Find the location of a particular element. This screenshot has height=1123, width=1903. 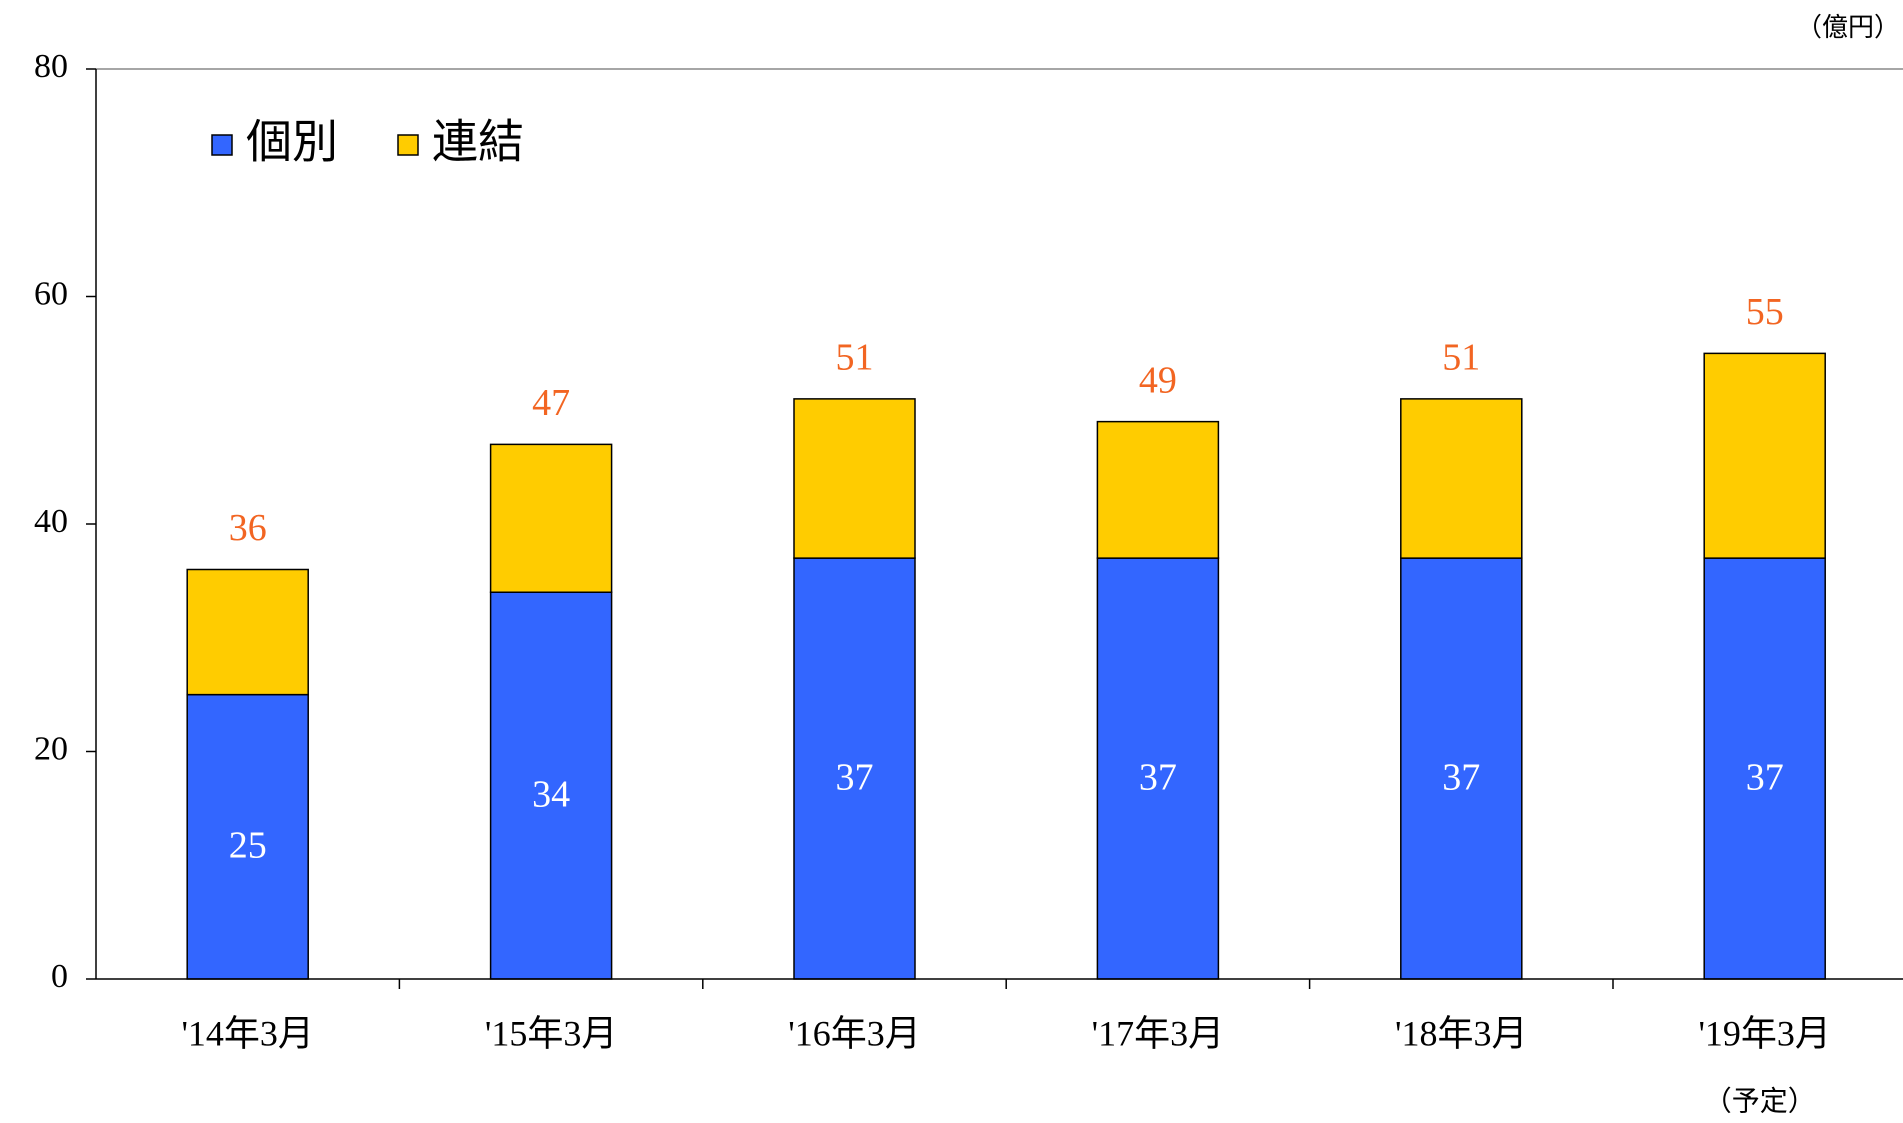

total-label: 36 is located at coordinates (248, 528).